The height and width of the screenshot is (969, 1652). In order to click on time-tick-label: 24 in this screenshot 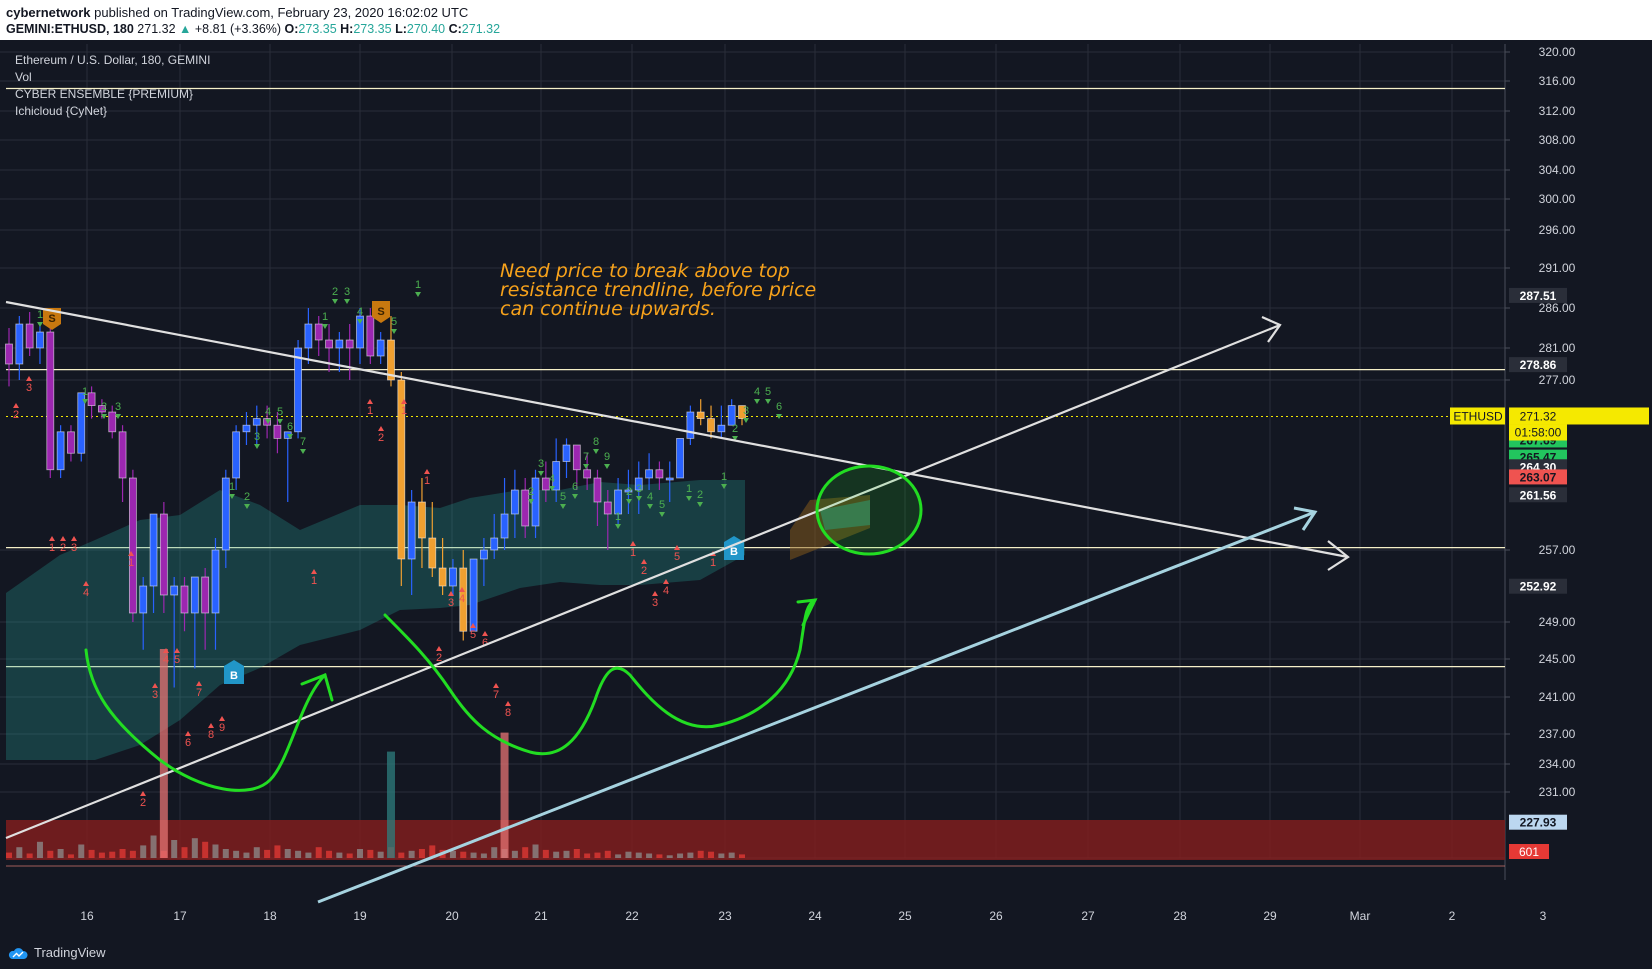, I will do `click(815, 916)`.